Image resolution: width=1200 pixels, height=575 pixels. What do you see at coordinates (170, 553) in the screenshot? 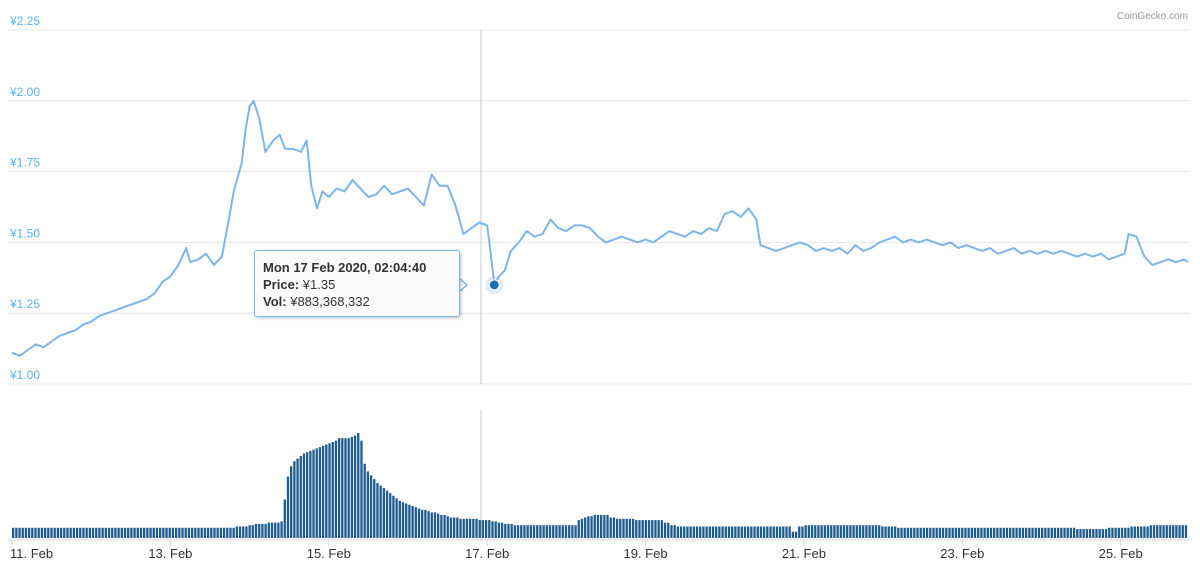
I see `x-tick-label: 13. Feb` at bounding box center [170, 553].